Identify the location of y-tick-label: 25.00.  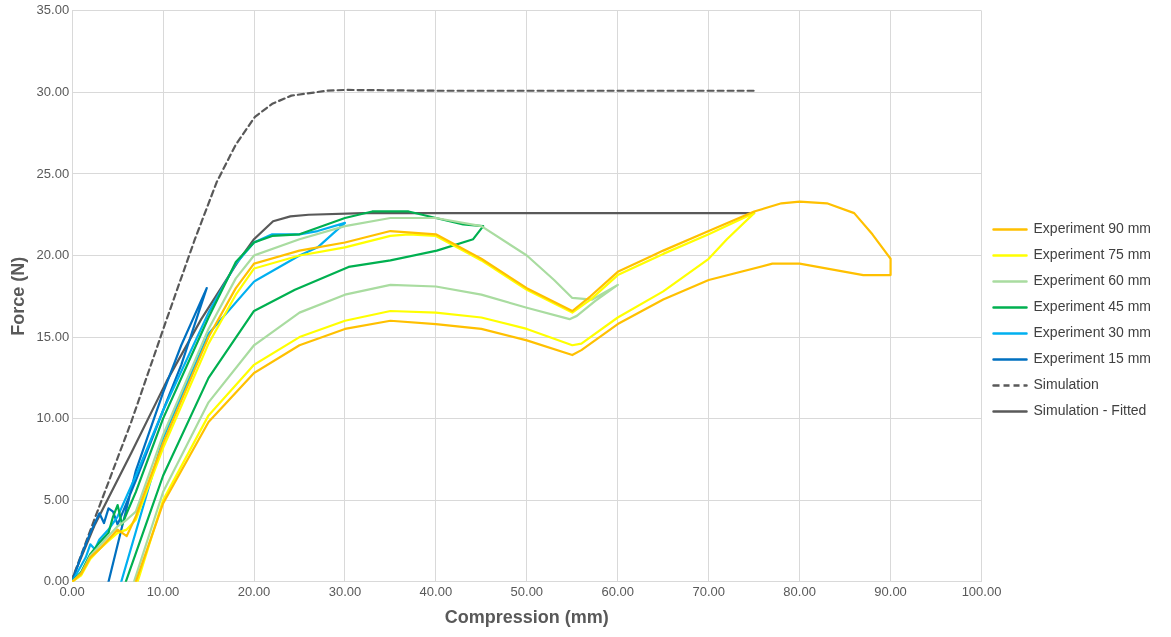
(53, 173).